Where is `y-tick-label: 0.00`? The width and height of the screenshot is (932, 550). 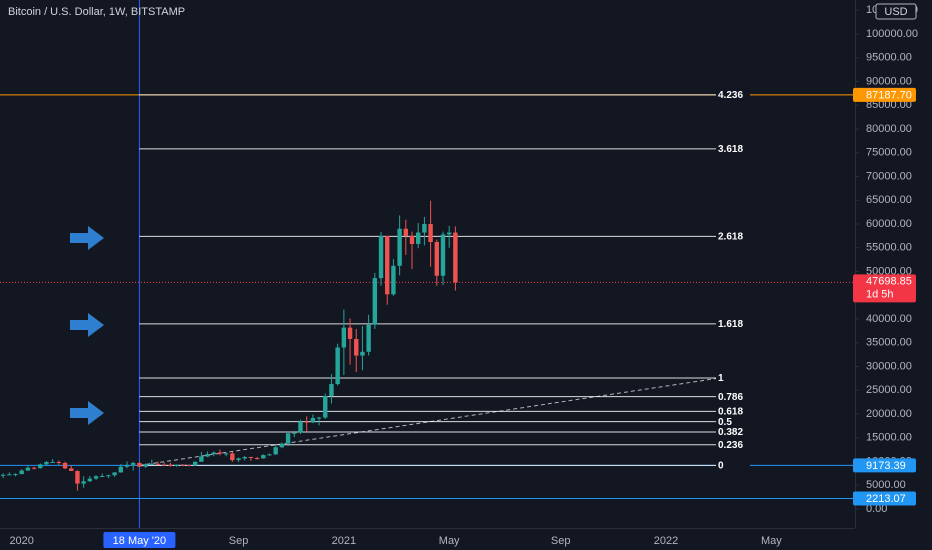 y-tick-label: 0.00 is located at coordinates (876, 509).